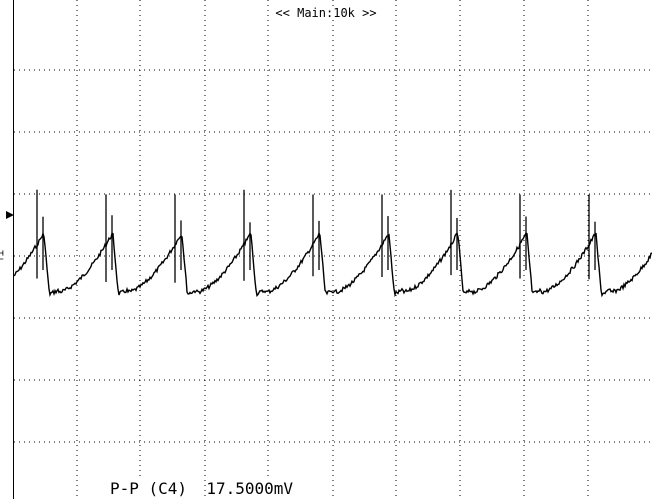 Image resolution: width=652 pixels, height=499 pixels. Describe the element at coordinates (202, 488) in the screenshot. I see `measurement-readout: P-P (C4) 17.5000mV` at that location.